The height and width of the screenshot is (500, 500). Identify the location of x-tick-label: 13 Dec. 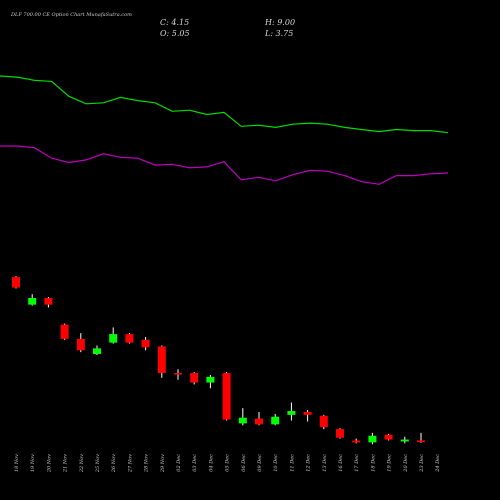
(325, 463).